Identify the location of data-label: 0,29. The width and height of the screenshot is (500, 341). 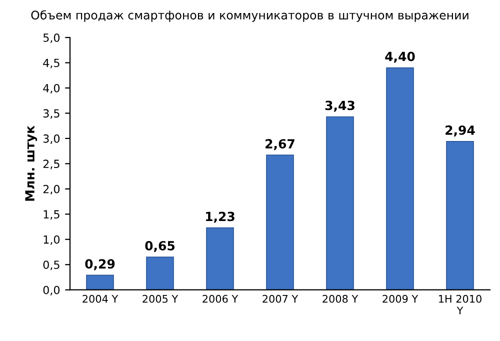
(100, 264).